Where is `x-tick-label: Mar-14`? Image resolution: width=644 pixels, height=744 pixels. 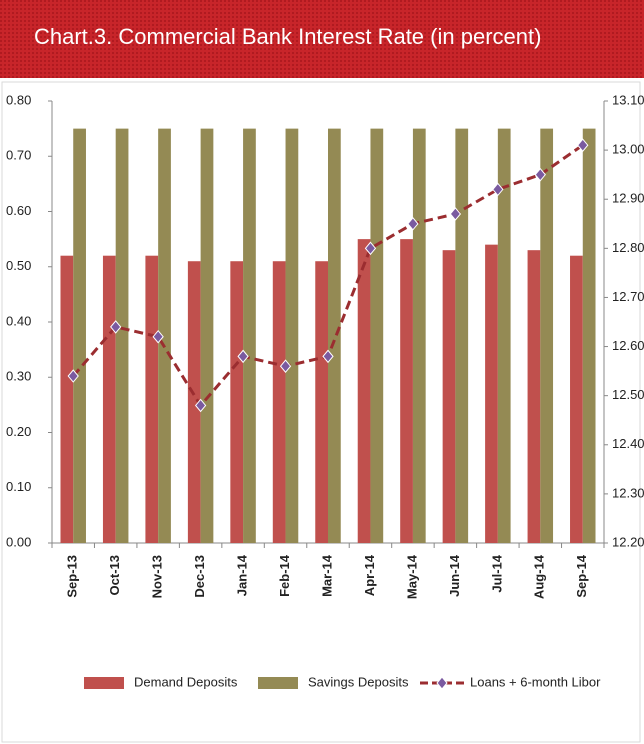
x-tick-label: Mar-14 is located at coordinates (326, 575).